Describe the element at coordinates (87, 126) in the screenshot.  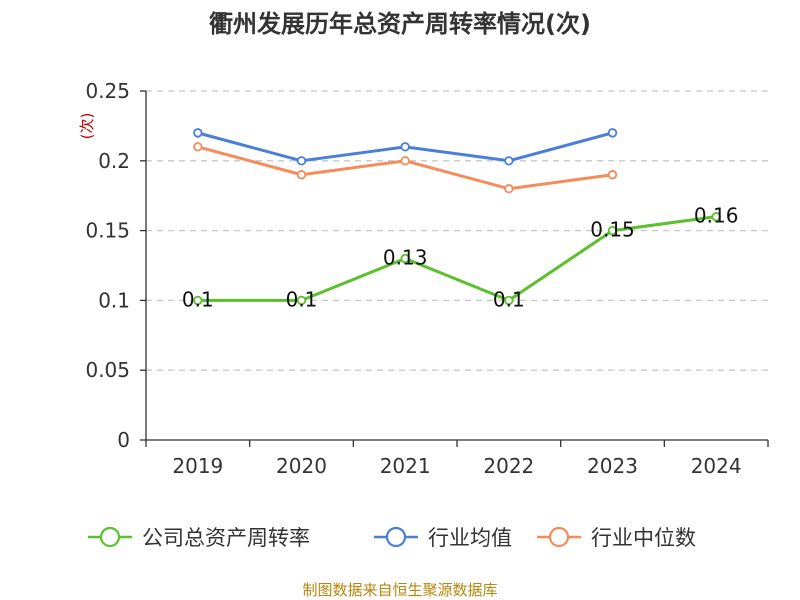
I see `y-axis-label: (次)` at that location.